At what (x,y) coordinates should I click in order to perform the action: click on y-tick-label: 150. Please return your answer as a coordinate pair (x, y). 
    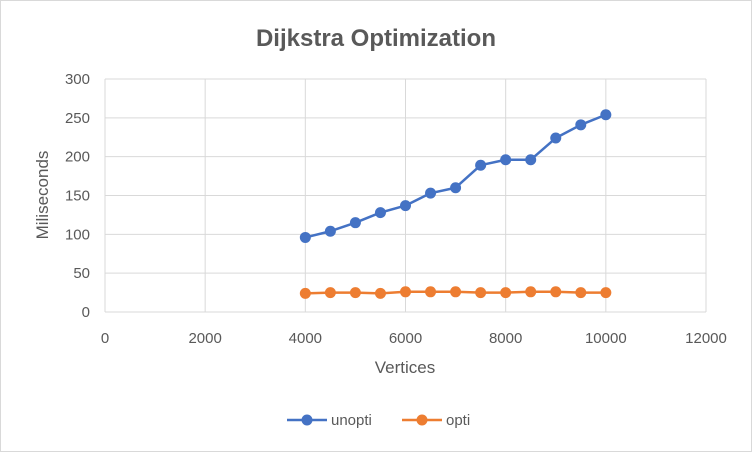
    Looking at the image, I should click on (77, 196).